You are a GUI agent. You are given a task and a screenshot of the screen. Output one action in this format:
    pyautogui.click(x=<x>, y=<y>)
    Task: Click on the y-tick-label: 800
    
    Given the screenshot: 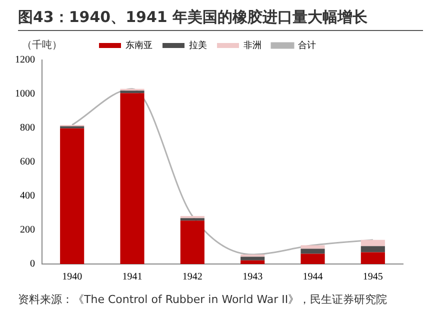 What is the action you would take?
    pyautogui.click(x=27, y=128)
    